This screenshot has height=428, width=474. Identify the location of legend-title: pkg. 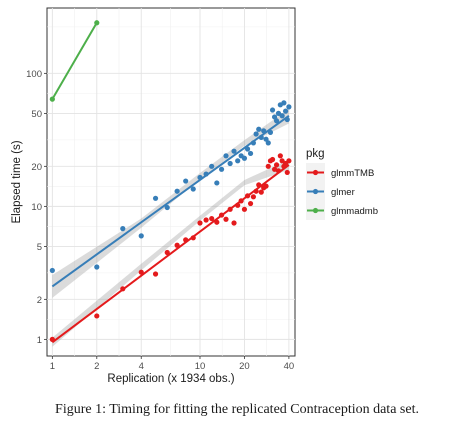
(315, 154).